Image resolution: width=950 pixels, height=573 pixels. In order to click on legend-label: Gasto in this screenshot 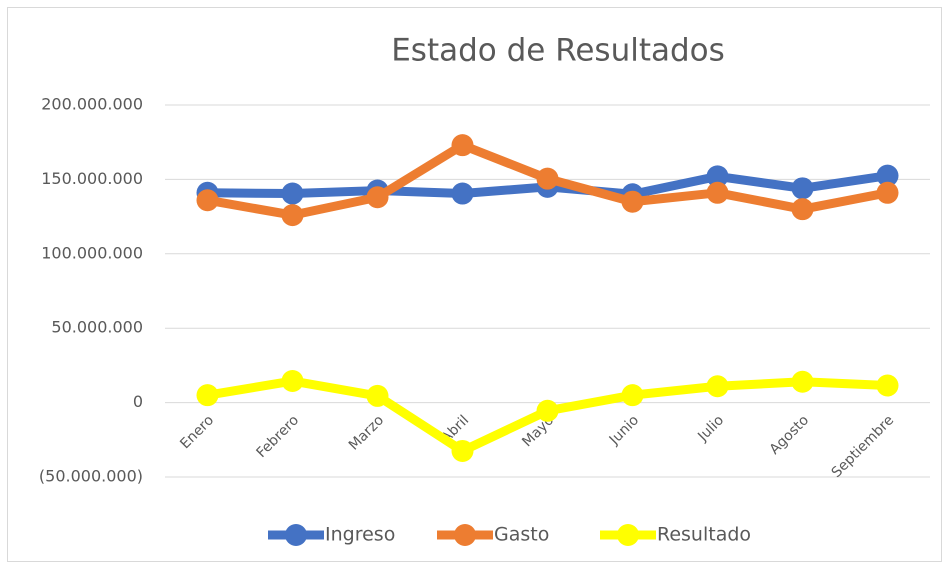, I will do `click(521, 535)`.